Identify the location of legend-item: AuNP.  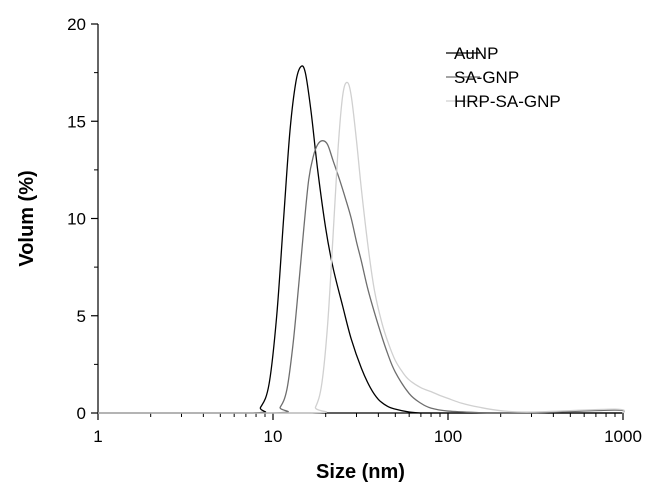
(472, 53).